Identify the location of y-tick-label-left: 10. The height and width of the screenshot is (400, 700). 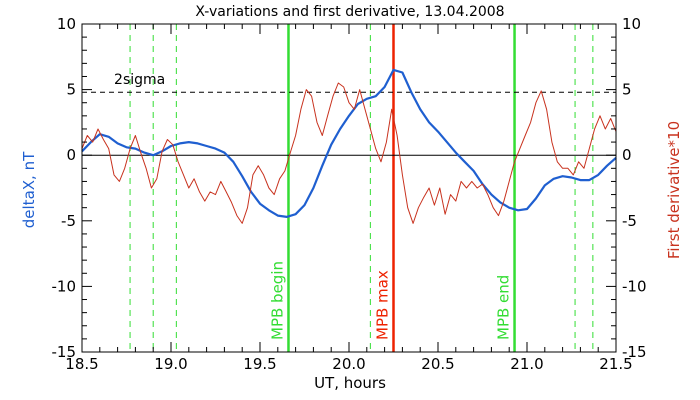
(66, 24).